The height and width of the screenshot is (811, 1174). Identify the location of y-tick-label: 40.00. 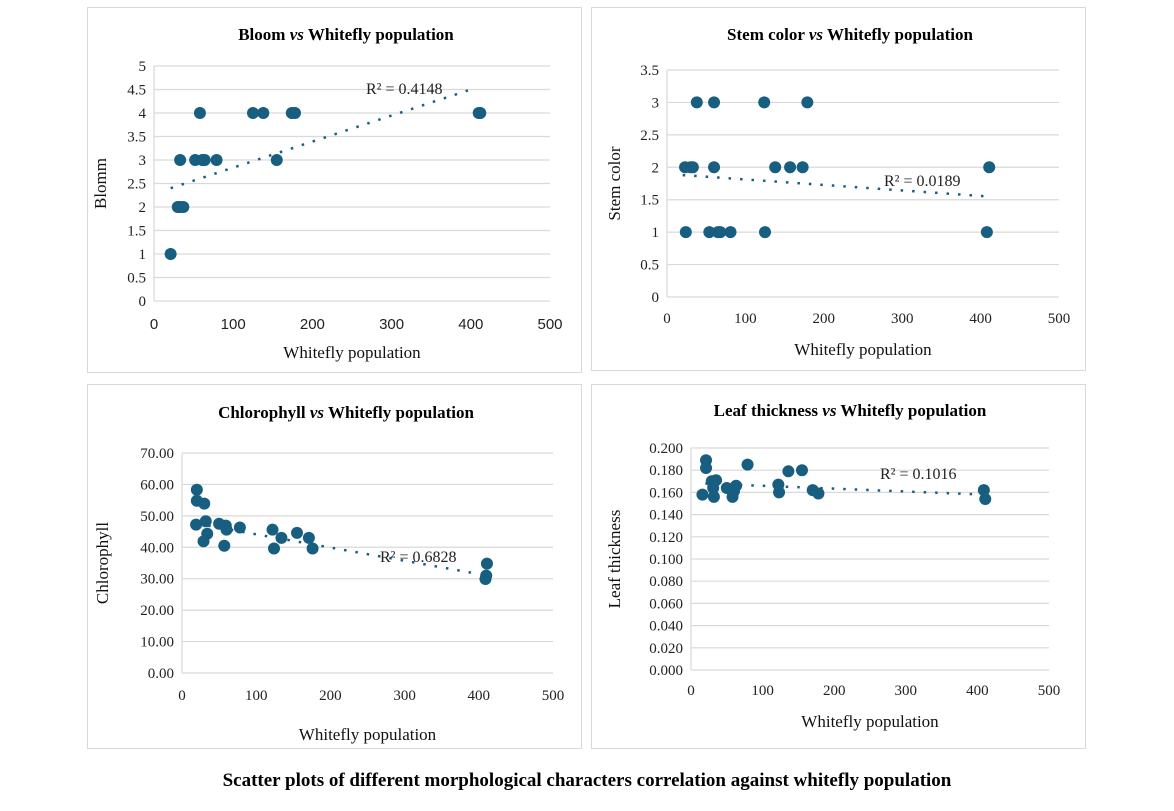
(157, 548).